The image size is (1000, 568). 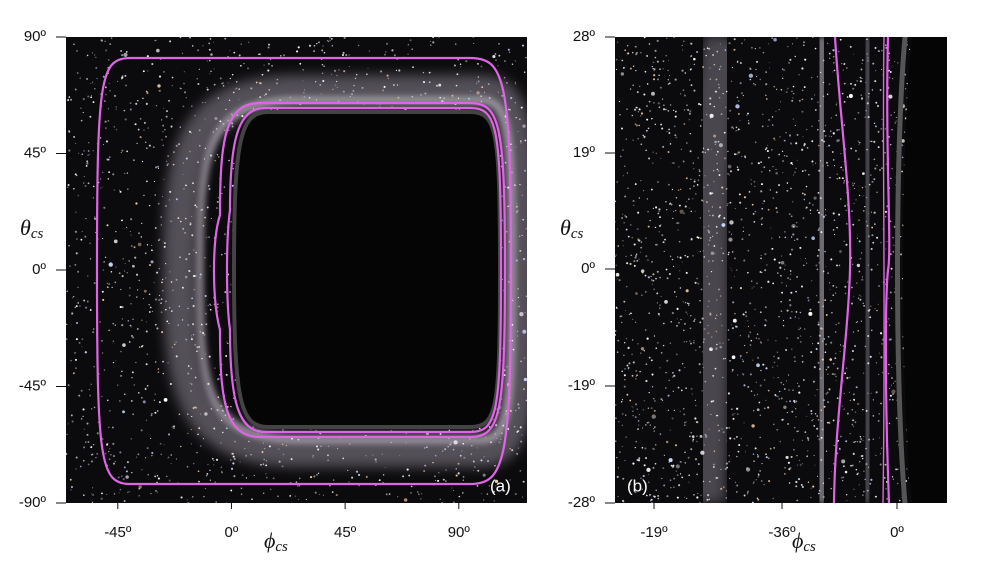 I want to click on shadow-b, so click(x=889, y=270).